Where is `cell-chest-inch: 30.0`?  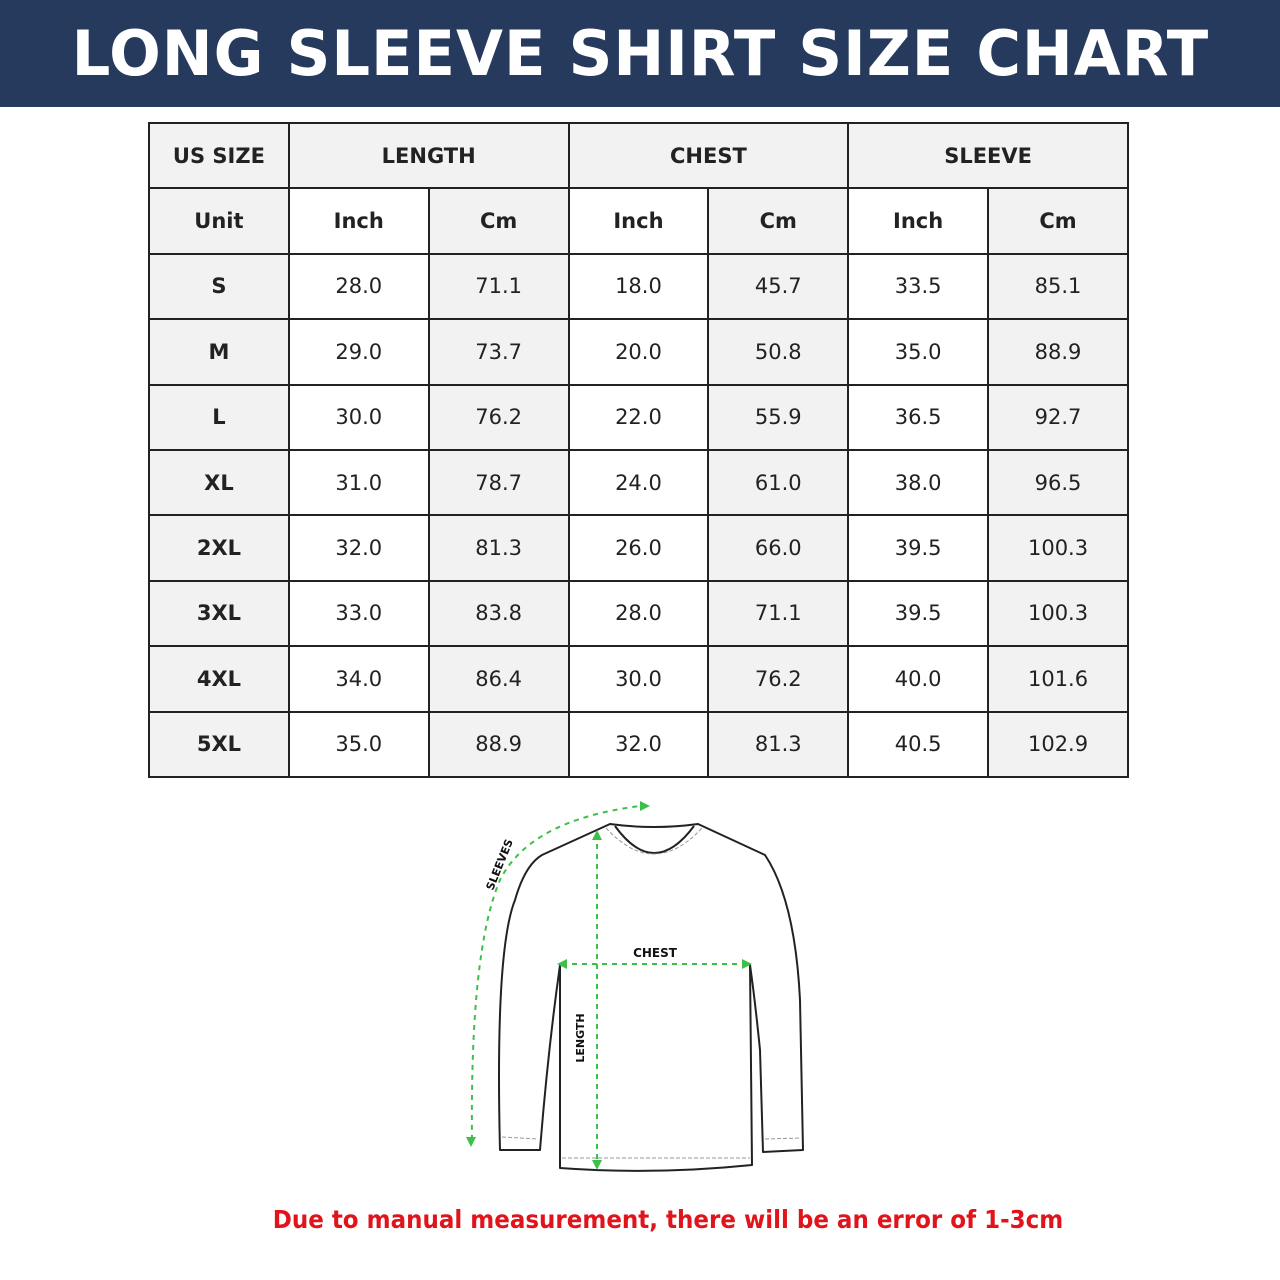 cell-chest-inch: 30.0 is located at coordinates (638, 679).